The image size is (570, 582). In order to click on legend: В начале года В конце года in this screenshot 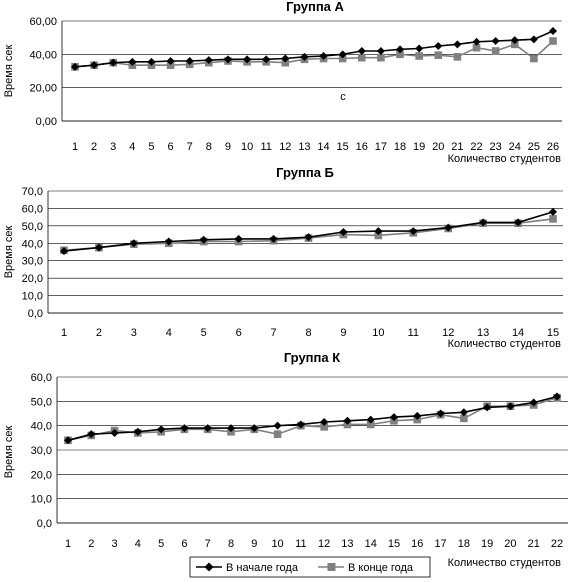, I will do `click(310, 567)`.